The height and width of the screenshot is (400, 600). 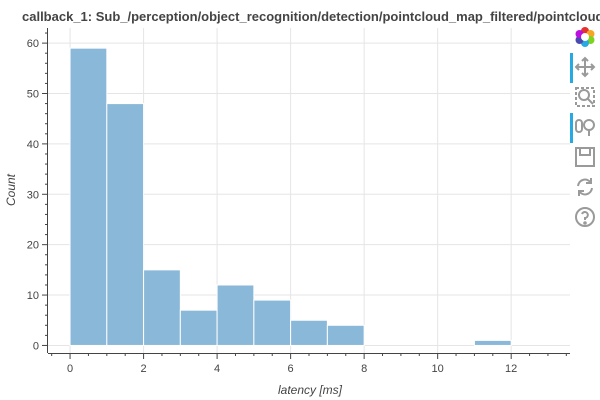 What do you see at coordinates (291, 369) in the screenshot?
I see `x-tick-label: 6` at bounding box center [291, 369].